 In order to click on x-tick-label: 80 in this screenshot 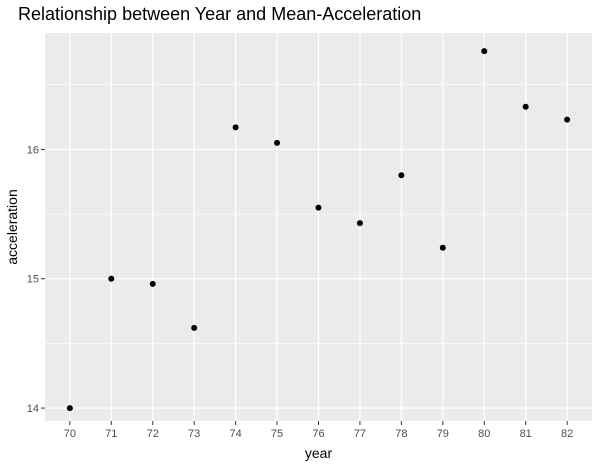, I will do `click(484, 434)`.